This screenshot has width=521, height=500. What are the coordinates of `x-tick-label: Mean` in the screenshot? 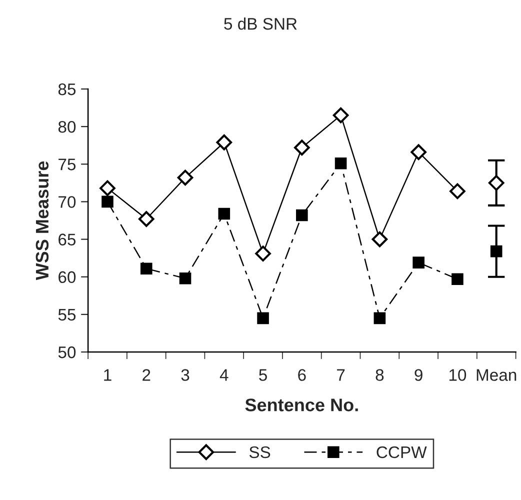 It's located at (496, 375).